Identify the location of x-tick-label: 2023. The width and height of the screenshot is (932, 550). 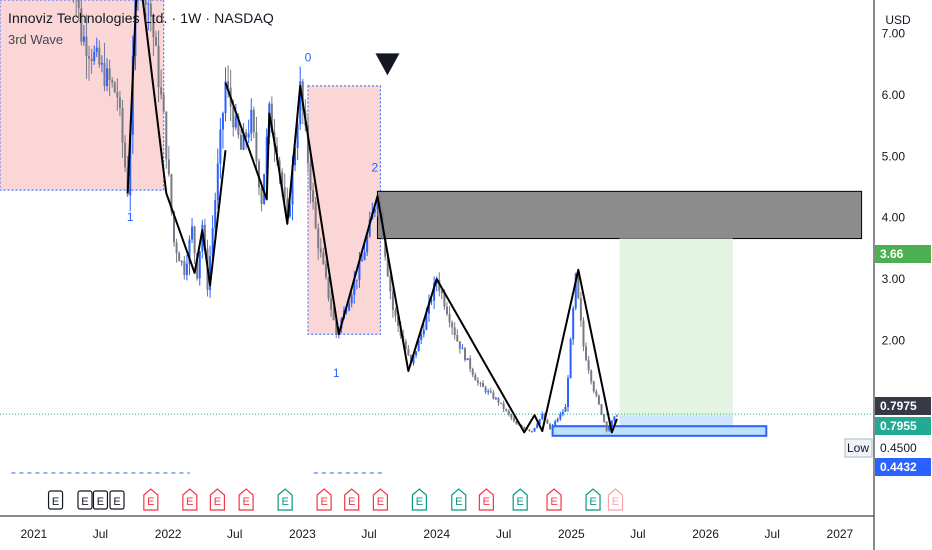
(302, 534).